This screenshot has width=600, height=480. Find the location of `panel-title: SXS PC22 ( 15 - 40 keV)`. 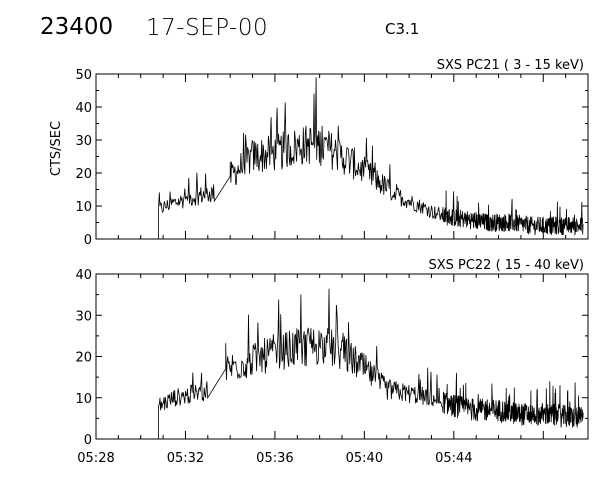

panel-title: SXS PC22 ( 15 - 40 keV) is located at coordinates (506, 265).